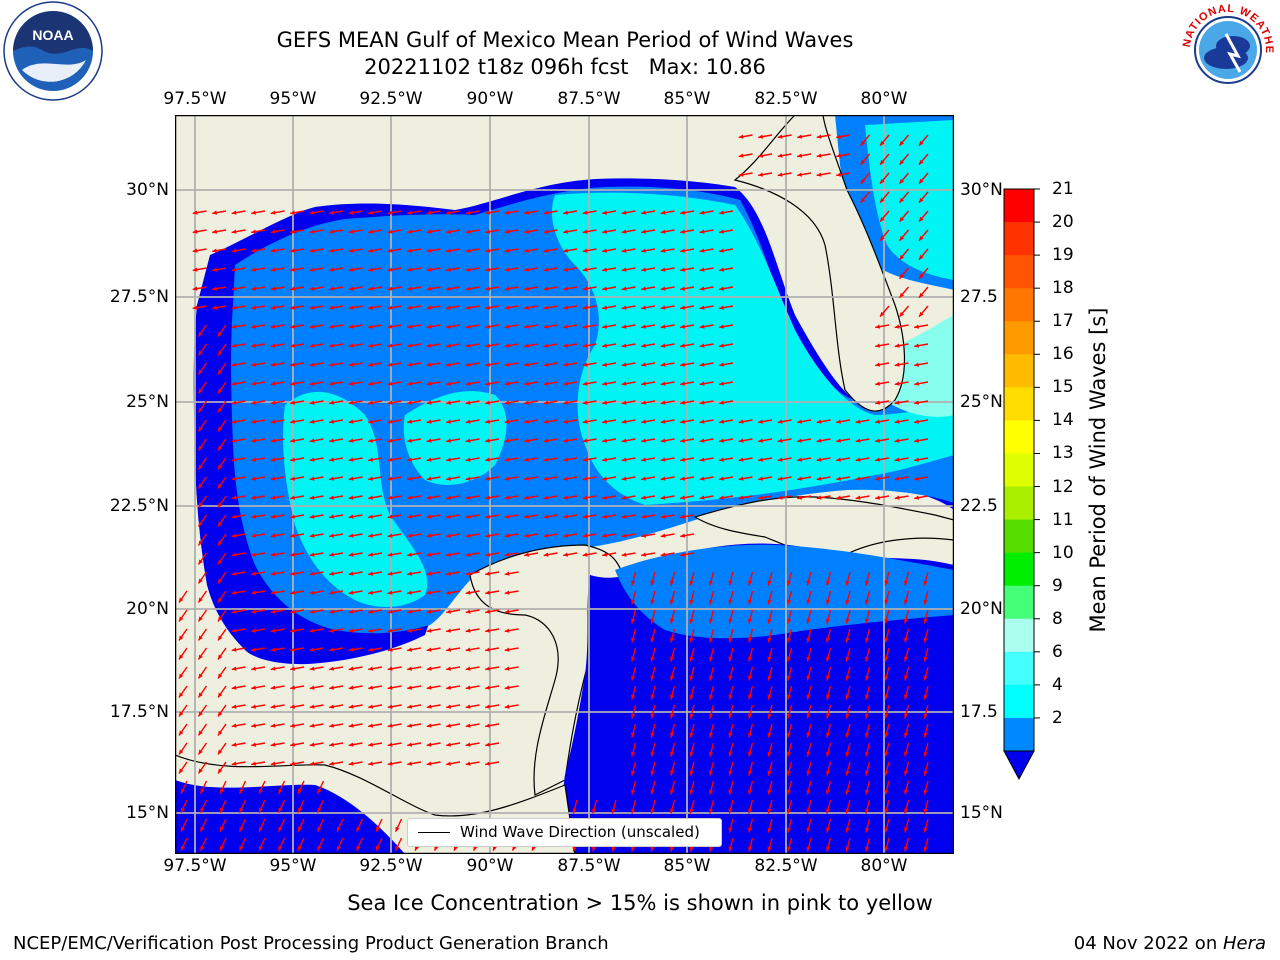 The image size is (1280, 960). I want to click on colorbar-tick-label: 18, so click(1063, 288).